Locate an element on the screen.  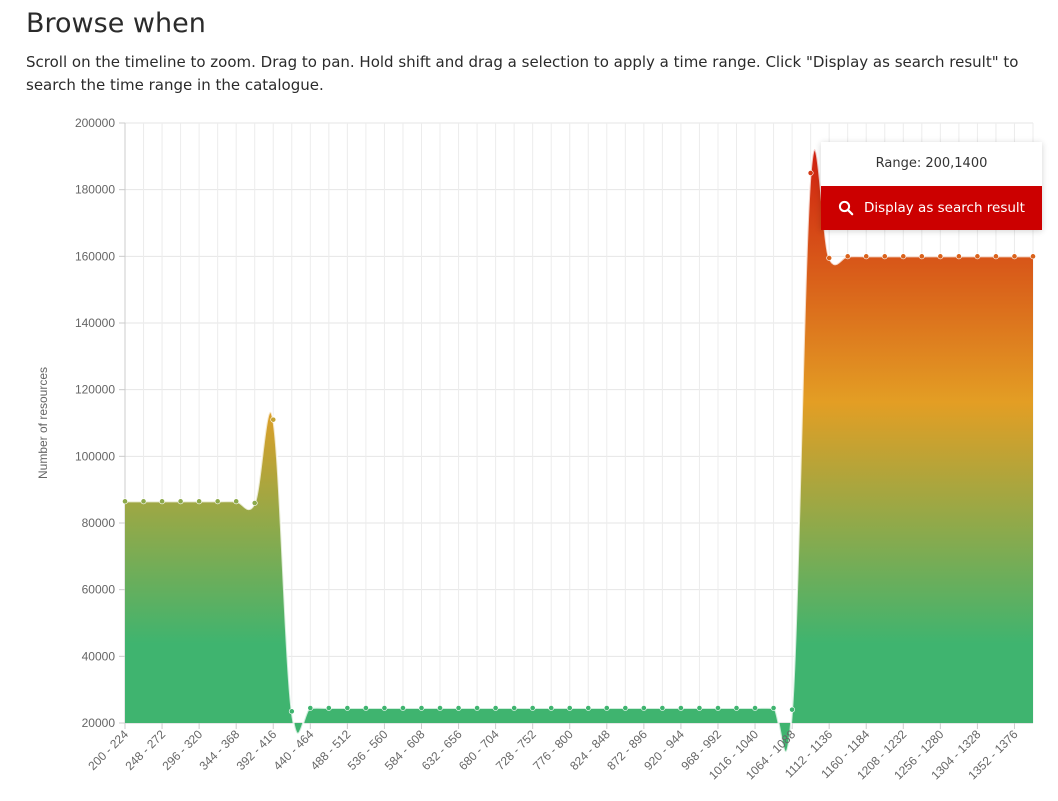
y-tick-label: 20000 is located at coordinates (99, 723).